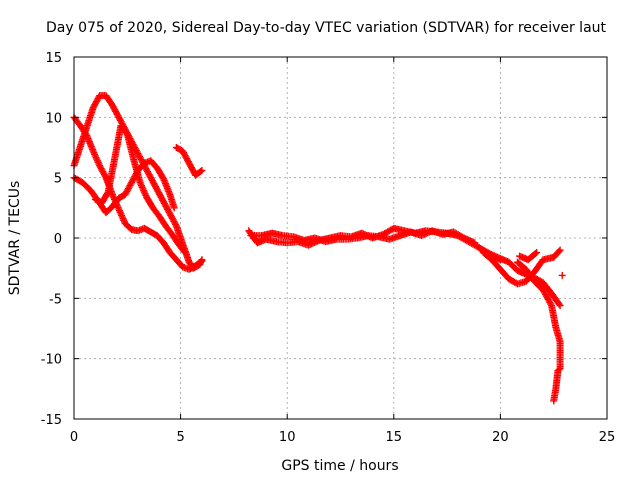 The image size is (640, 480). Describe the element at coordinates (538, 331) in the screenshot. I see `series-arc-j` at that location.